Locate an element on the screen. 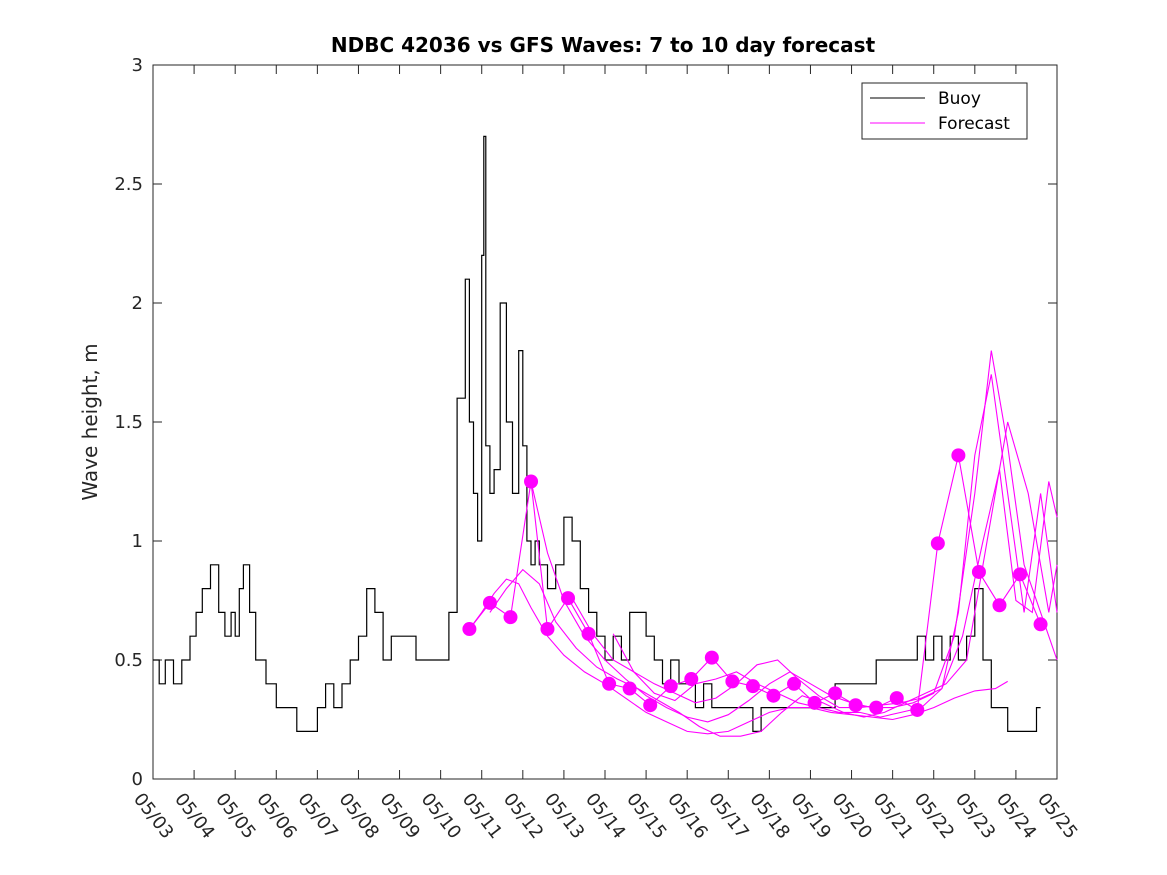 This screenshot has height=875, width=1167. x-tick-label: 05/05 is located at coordinates (235, 816).